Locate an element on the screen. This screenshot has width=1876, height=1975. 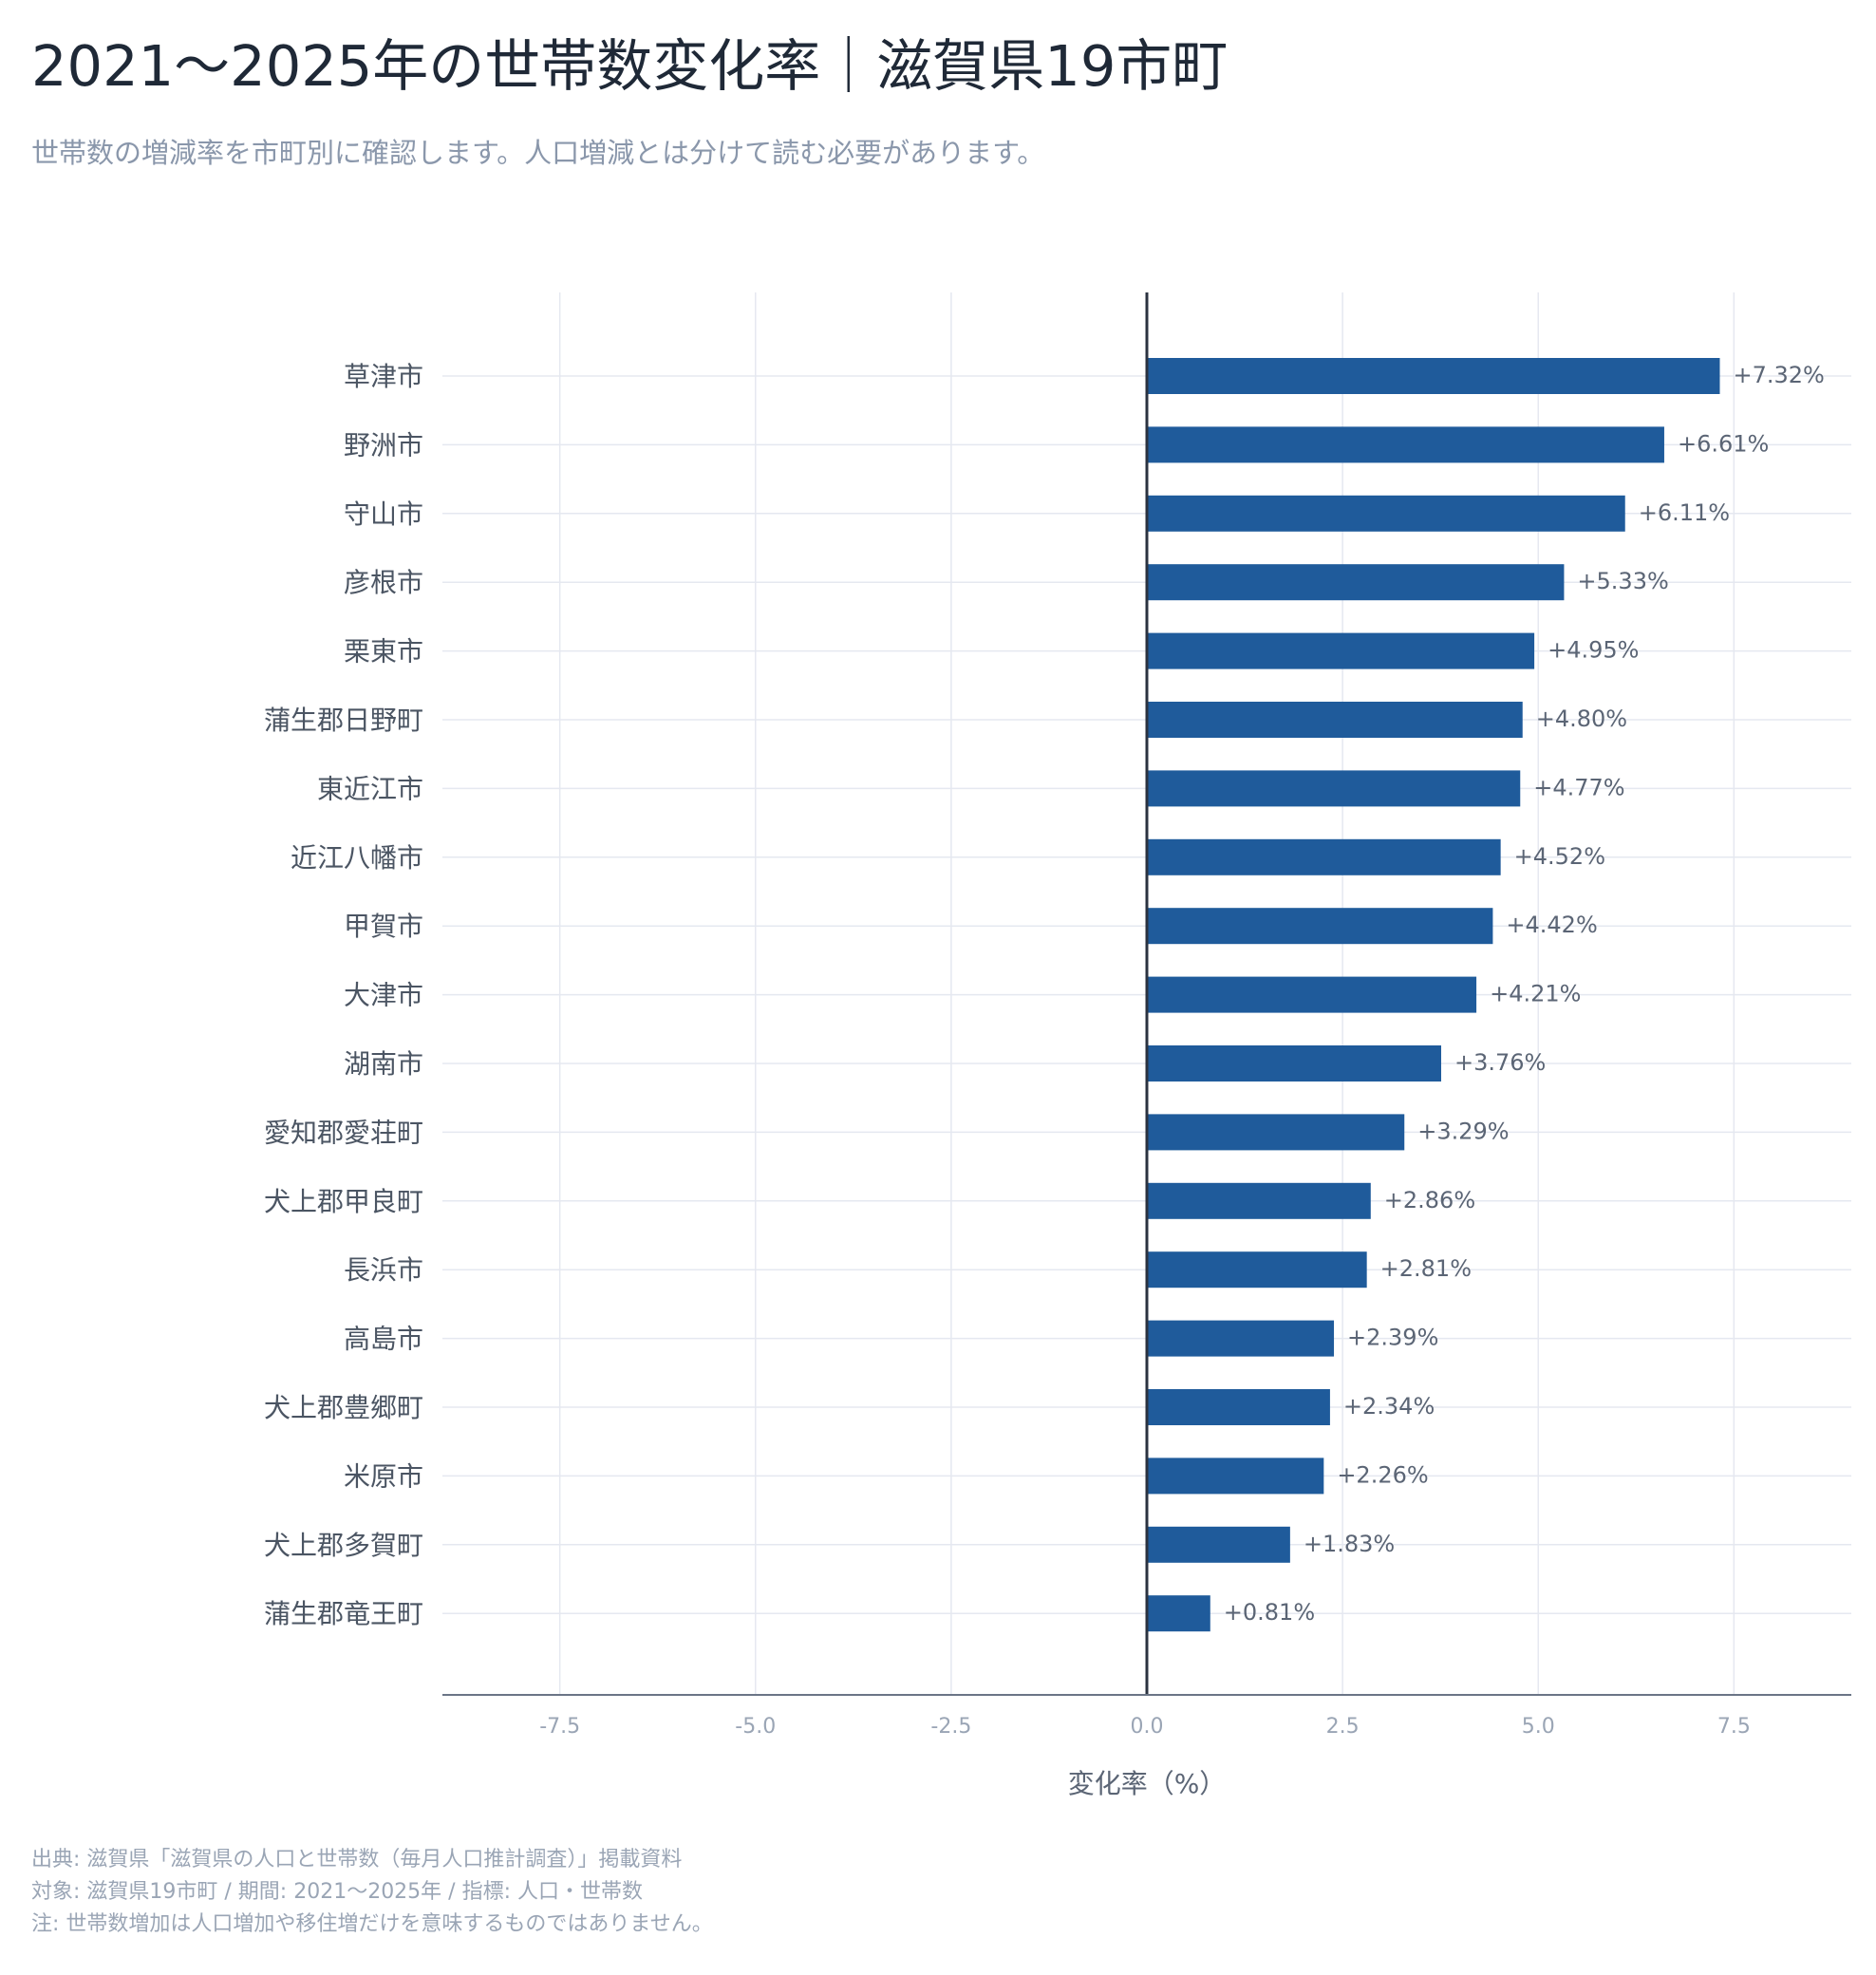
category-label: 栗東市 is located at coordinates (383, 652).